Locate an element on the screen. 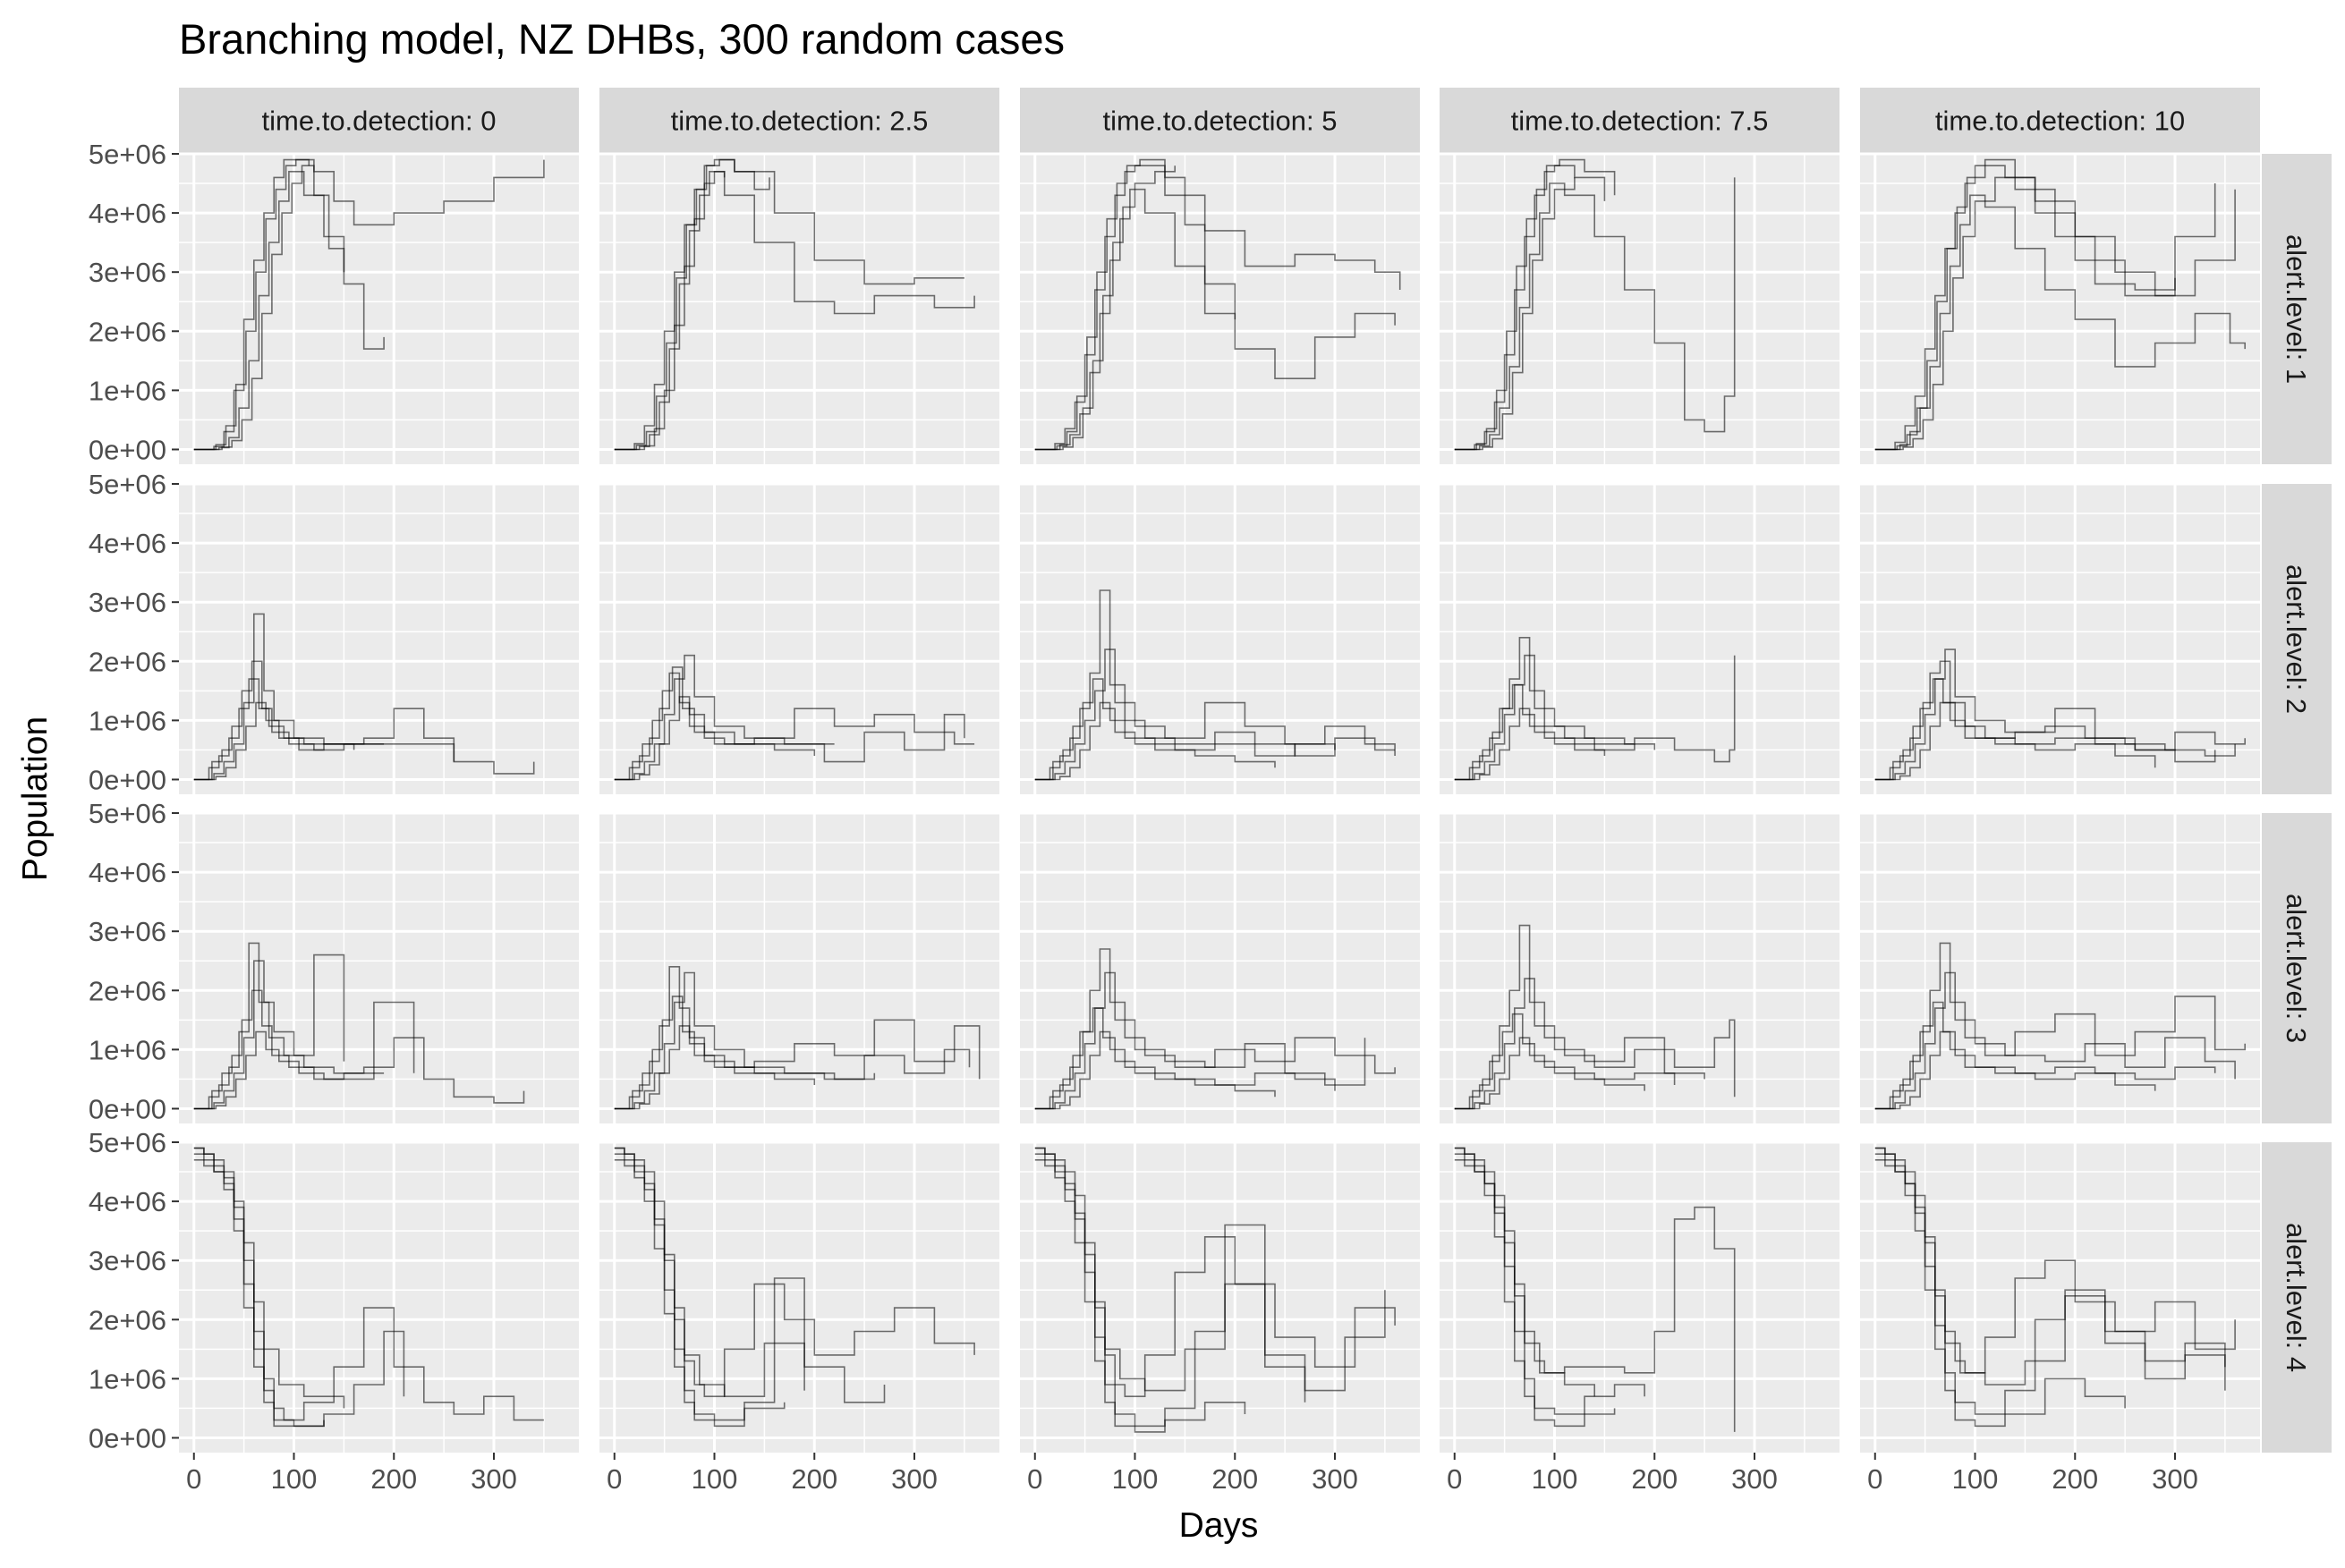 Image resolution: width=2345 pixels, height=1568 pixels. column-strip: time.to.detection: 0 is located at coordinates (379, 121).